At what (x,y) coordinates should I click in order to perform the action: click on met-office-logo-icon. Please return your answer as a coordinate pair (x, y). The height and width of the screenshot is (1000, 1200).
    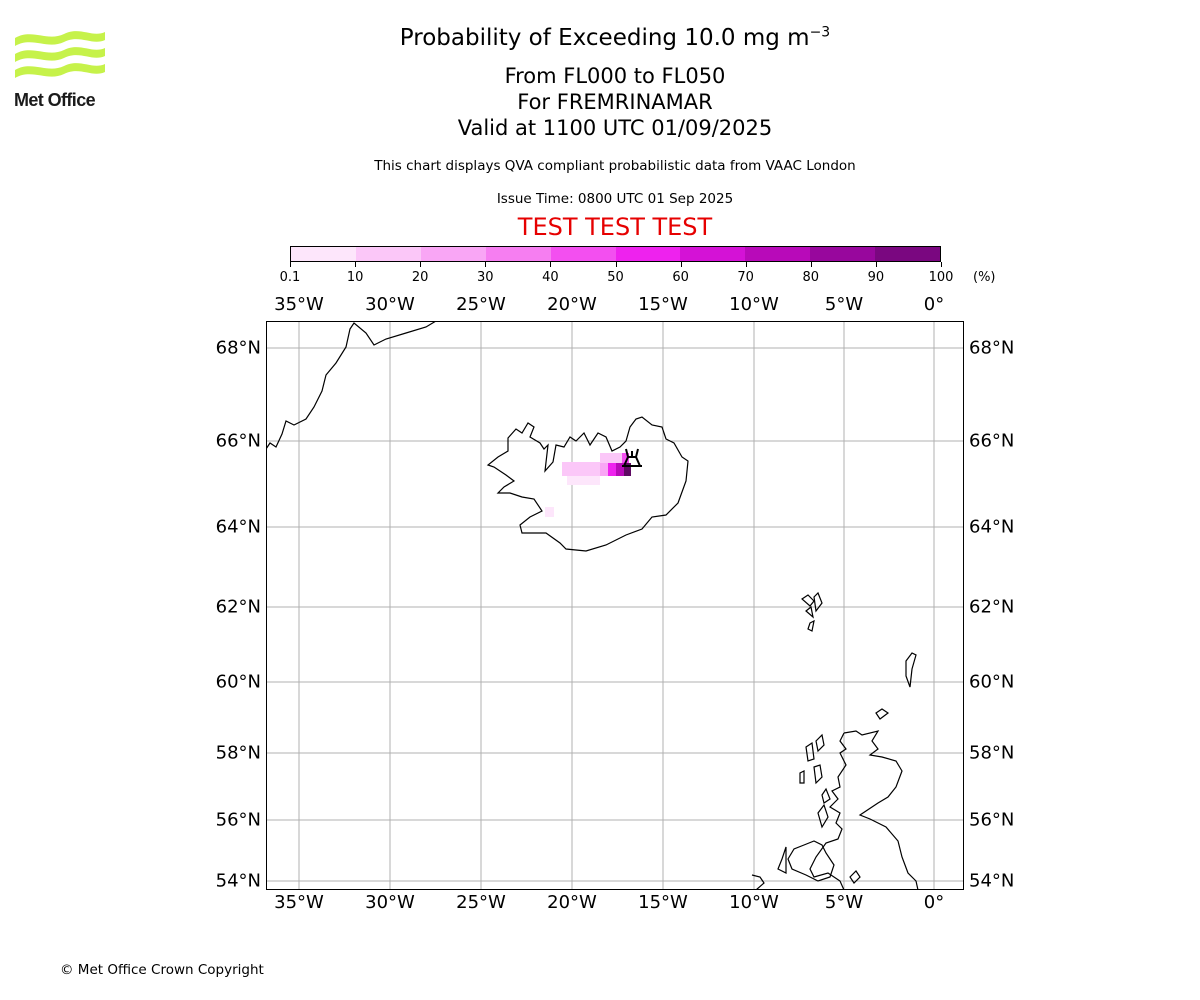
    Looking at the image, I should click on (60, 54).